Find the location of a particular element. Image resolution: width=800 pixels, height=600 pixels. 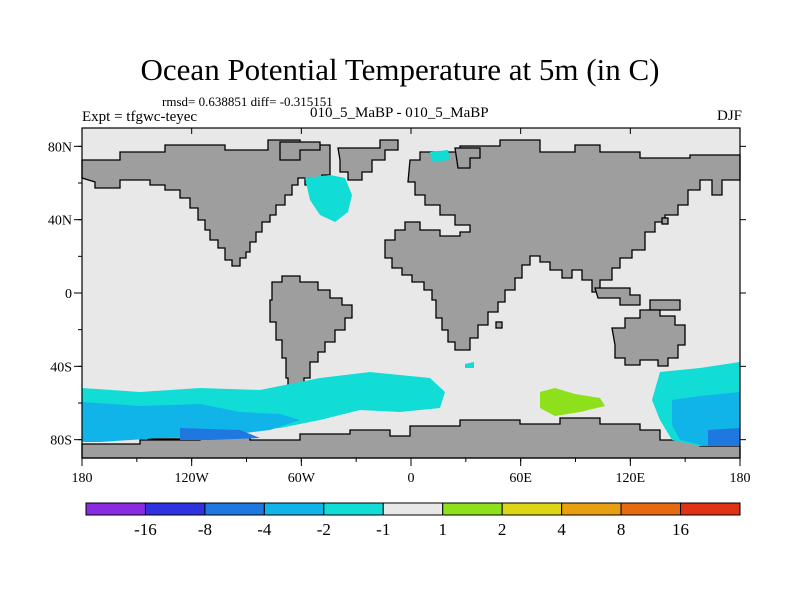

colorbar-label: -1 is located at coordinates (383, 529).